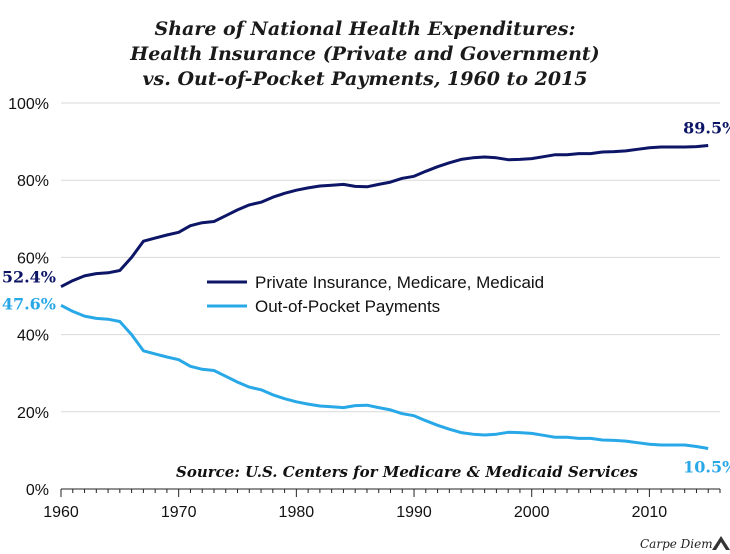  I want to click on chart-title-line-1: Share of National Health Expenditures:, so click(365, 29).